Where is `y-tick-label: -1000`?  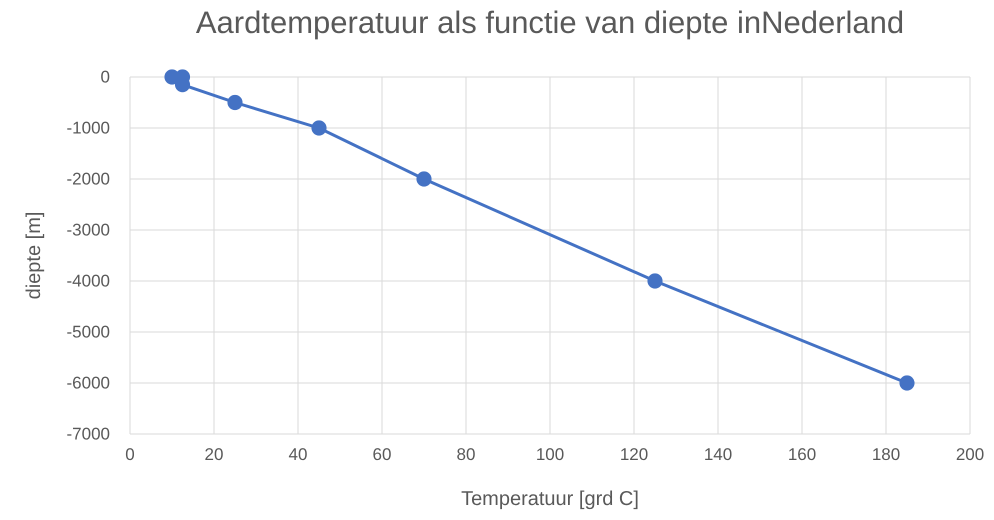 y-tick-label: -1000 is located at coordinates (88, 128).